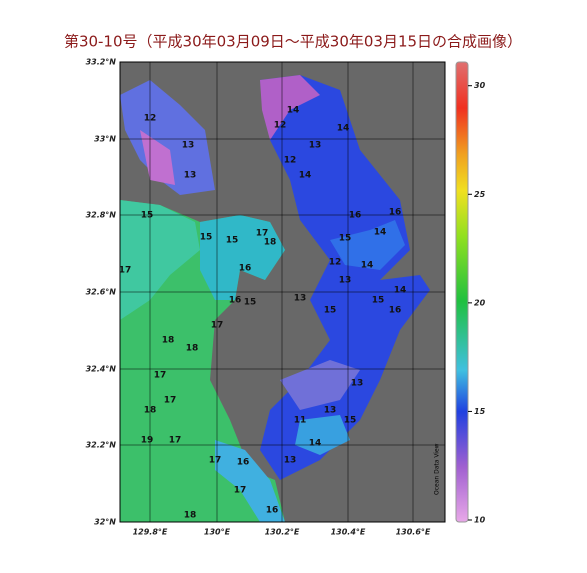  What do you see at coordinates (150, 532) in the screenshot?
I see `lon-tick-label: 129.8°E` at bounding box center [150, 532].